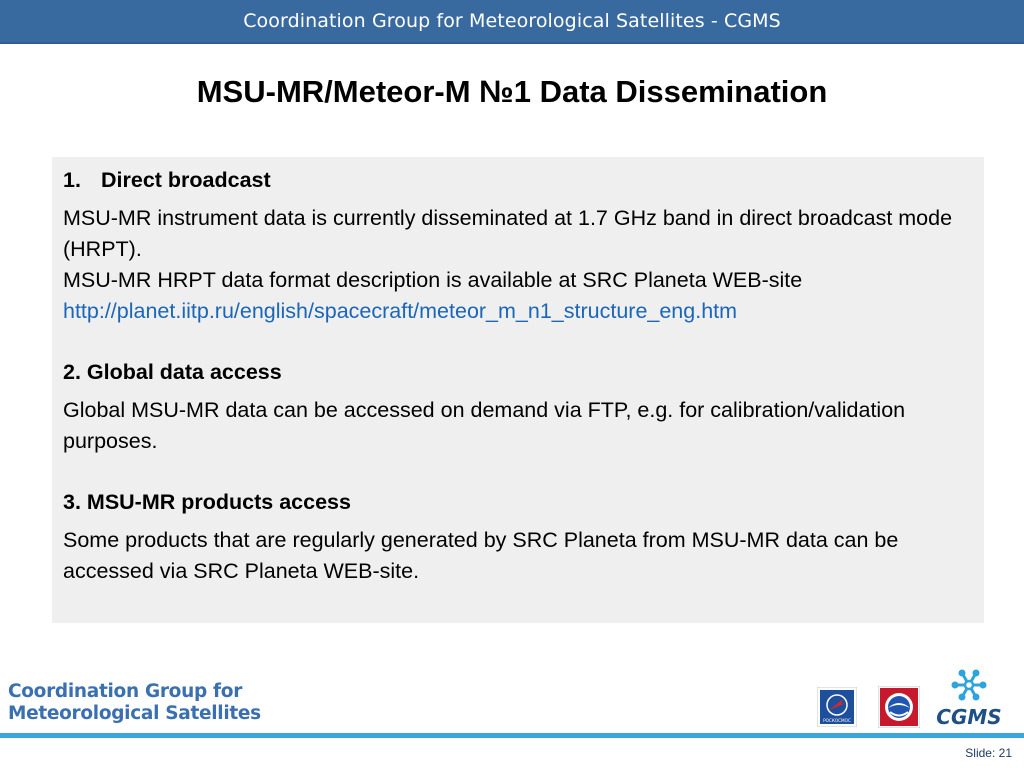 Image resolution: width=1024 pixels, height=768 pixels. Describe the element at coordinates (968, 717) in the screenshot. I see `cgms-logo-text: CGMS` at that location.